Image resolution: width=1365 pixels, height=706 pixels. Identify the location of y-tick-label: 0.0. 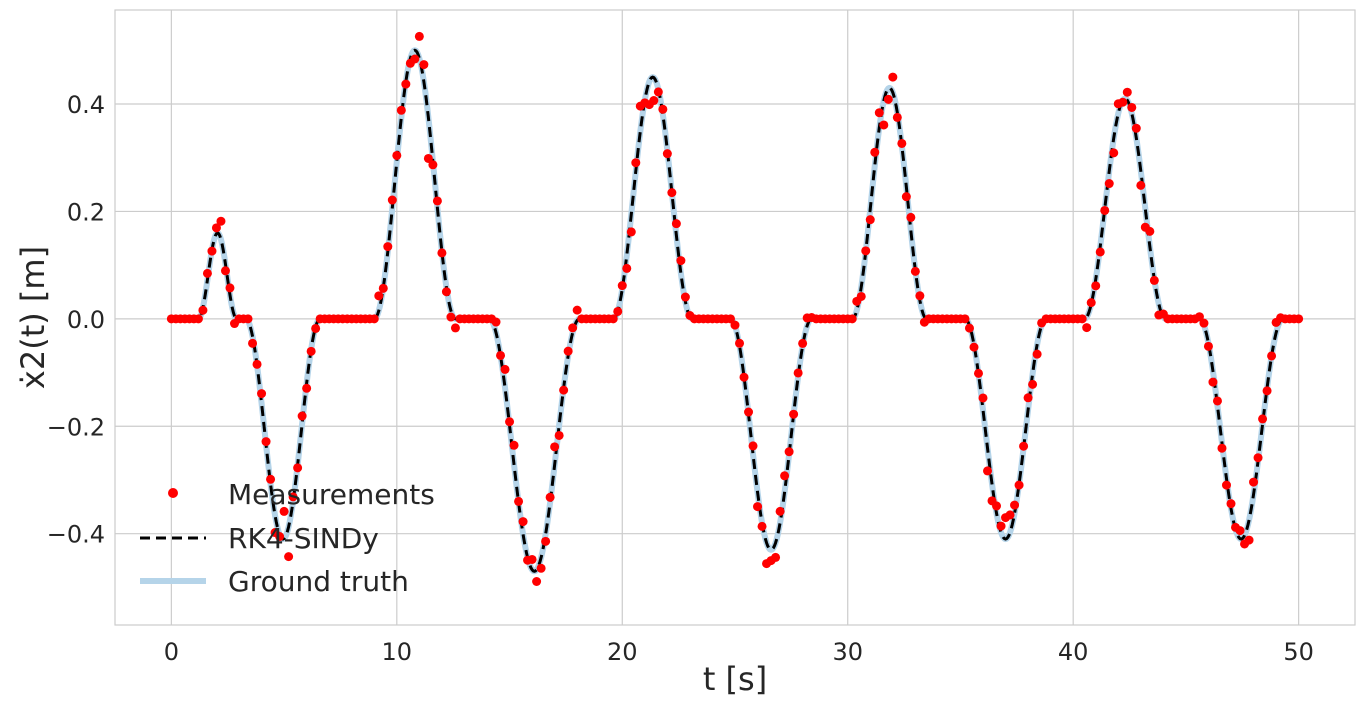
(86, 320).